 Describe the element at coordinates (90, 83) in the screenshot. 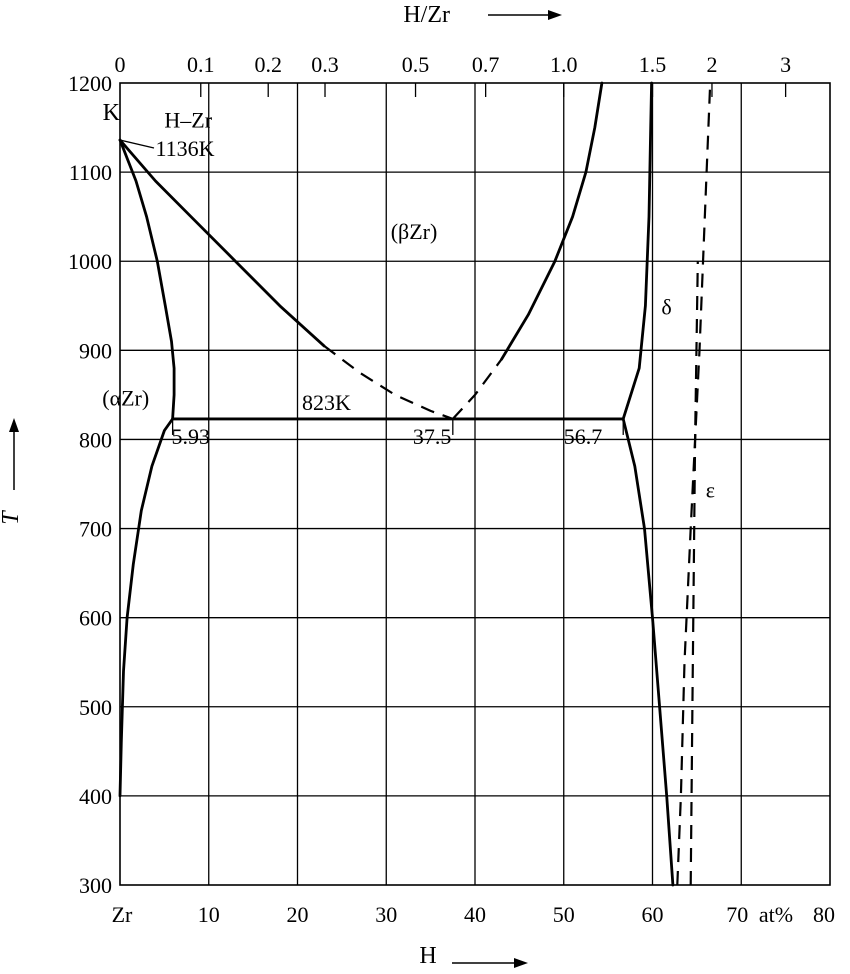

I see `y-tick-label: 1200` at that location.